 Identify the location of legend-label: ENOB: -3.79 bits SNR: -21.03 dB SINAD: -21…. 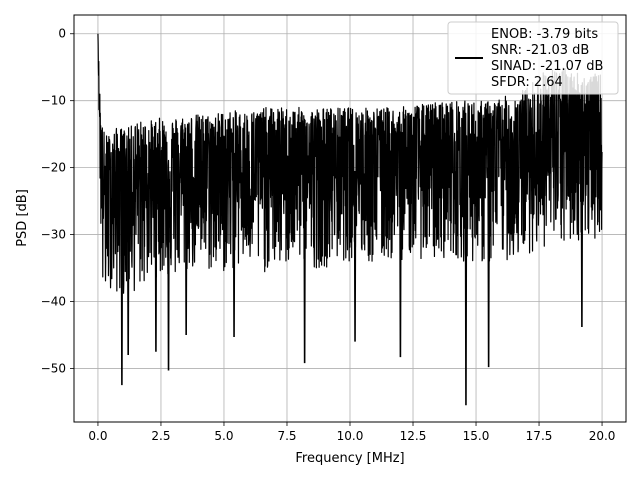
(547, 58).